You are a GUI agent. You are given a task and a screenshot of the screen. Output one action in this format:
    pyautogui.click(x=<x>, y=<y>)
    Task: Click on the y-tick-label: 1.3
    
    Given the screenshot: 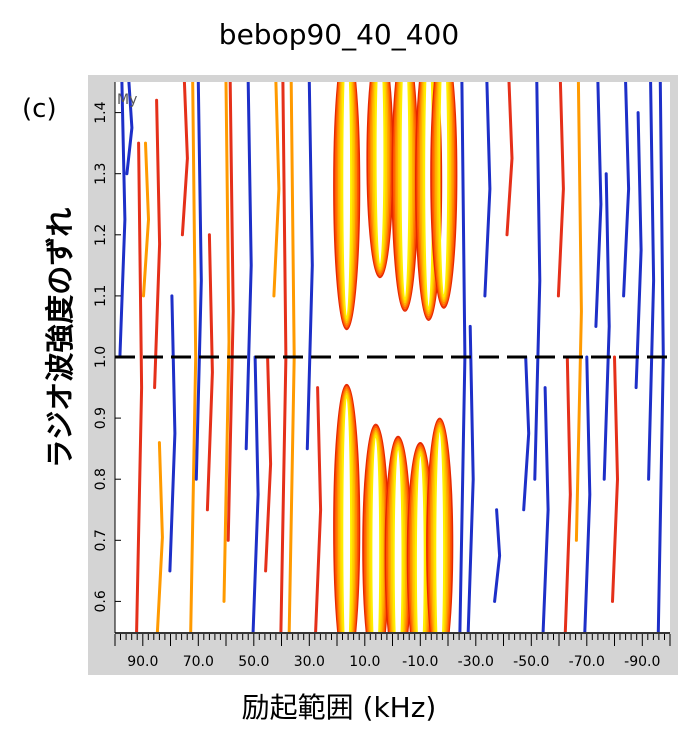 What is the action you would take?
    pyautogui.click(x=101, y=174)
    